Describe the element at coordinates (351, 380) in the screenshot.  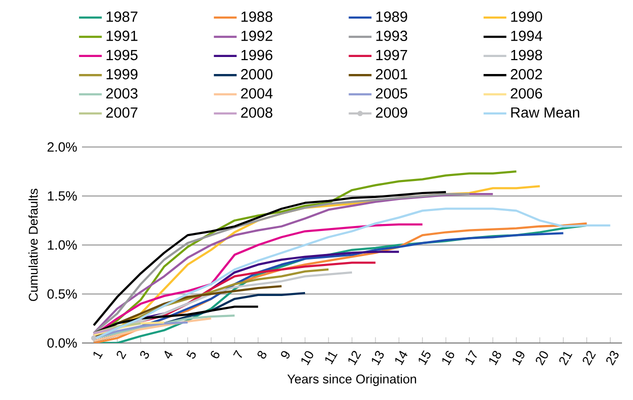
I see `x-axis-title: Years since Origination` at that location.